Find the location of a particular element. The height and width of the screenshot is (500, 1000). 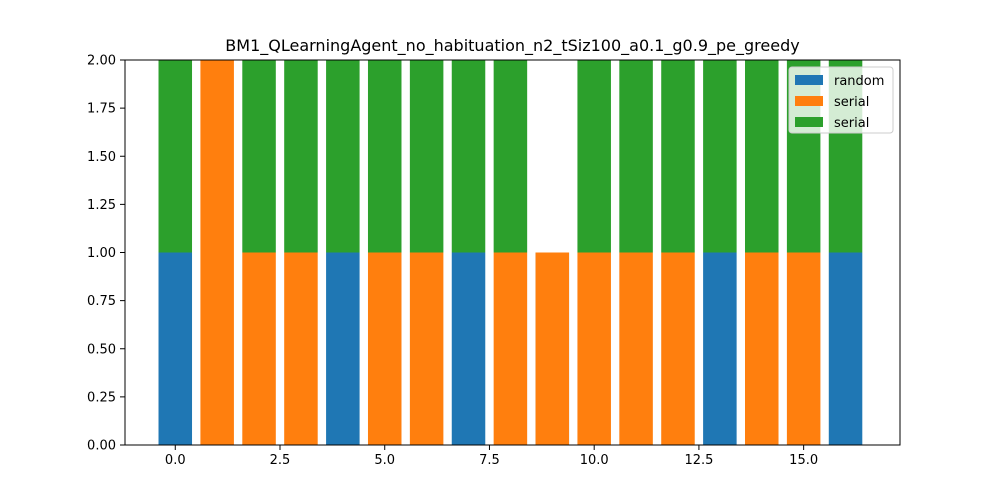

bar-serial-1-x11 is located at coordinates (636, 348).